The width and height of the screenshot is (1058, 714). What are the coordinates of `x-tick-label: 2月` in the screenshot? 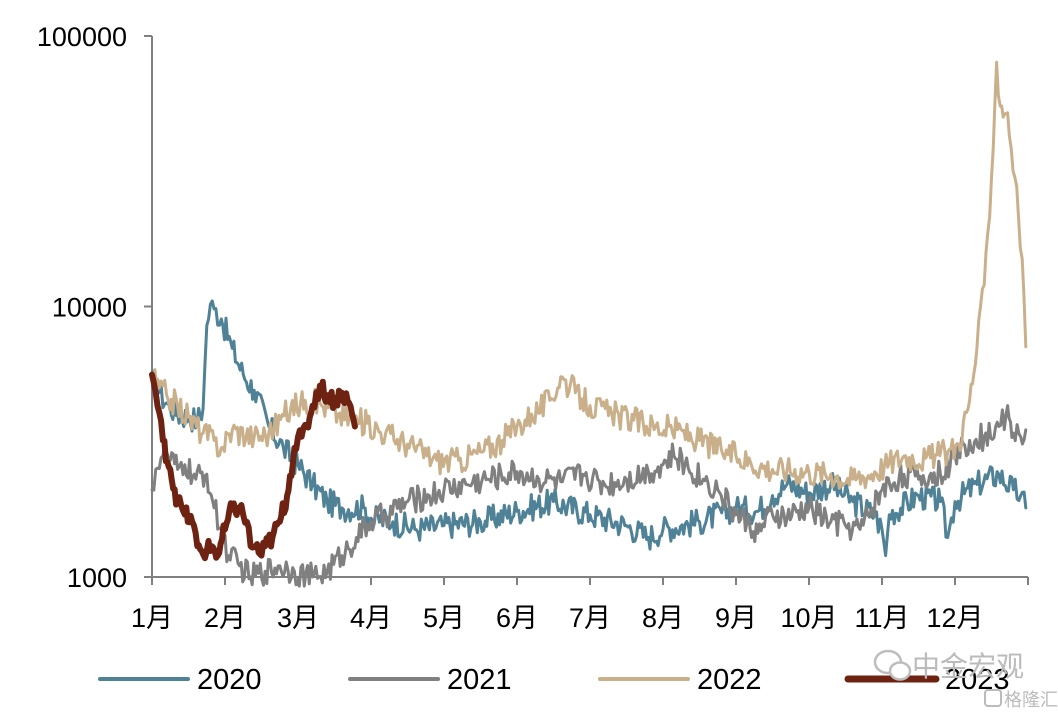 It's located at (225, 618).